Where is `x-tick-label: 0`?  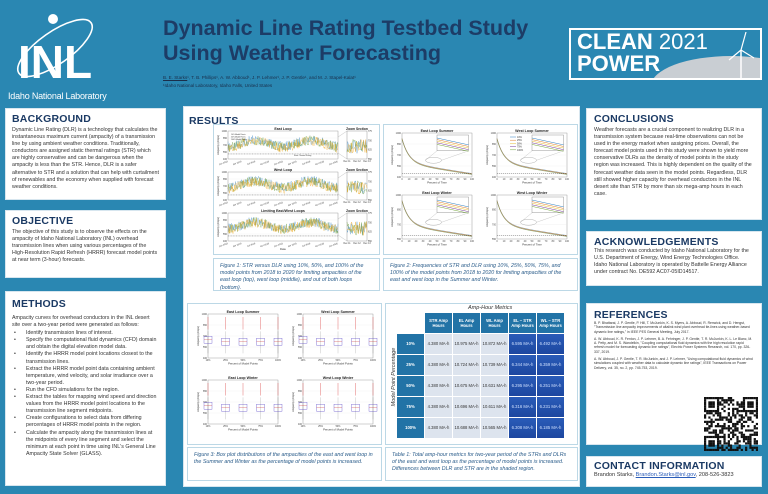 x-tick-label: 0 is located at coordinates (402, 179).